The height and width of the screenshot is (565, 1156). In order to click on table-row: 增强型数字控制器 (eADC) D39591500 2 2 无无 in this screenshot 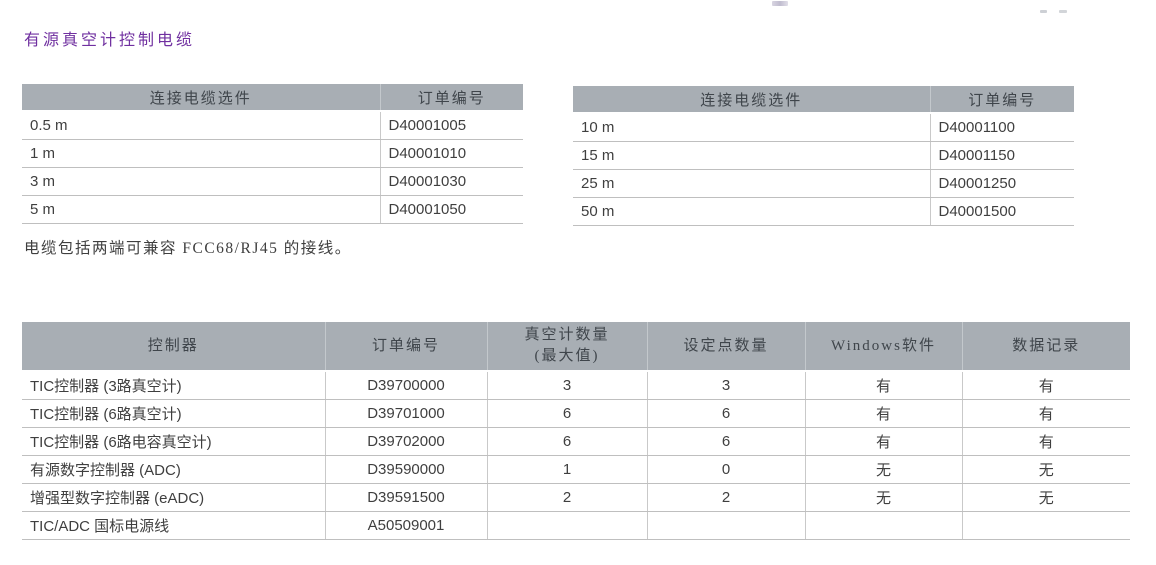, I will do `click(576, 497)`.